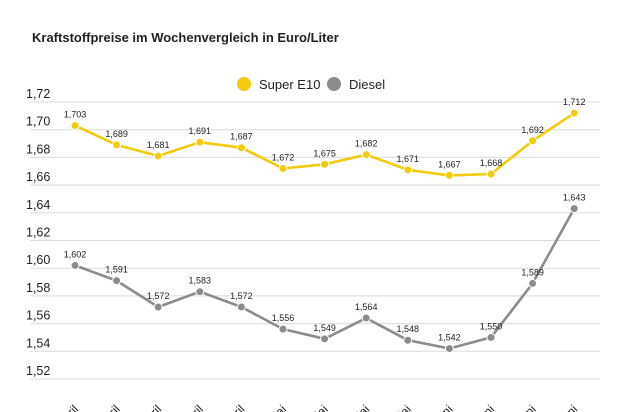  What do you see at coordinates (75, 115) in the screenshot?
I see `data-label: 1,703` at bounding box center [75, 115].